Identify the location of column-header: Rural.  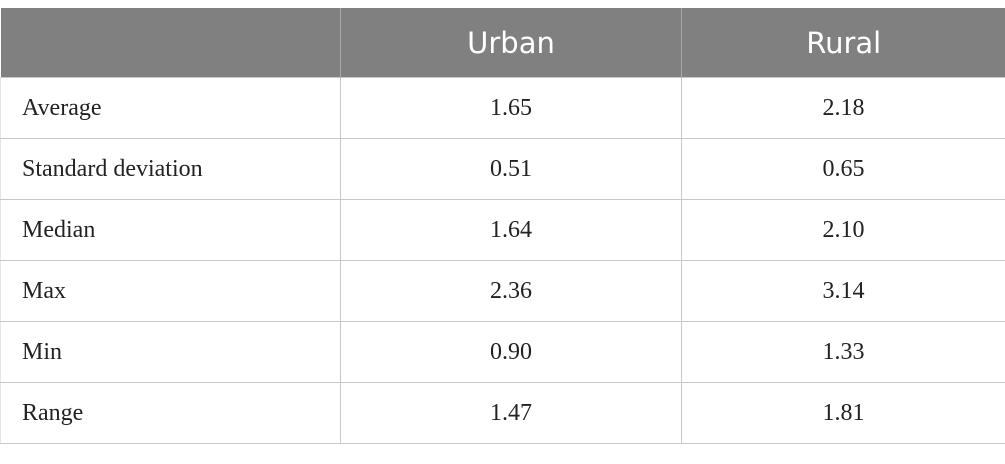
(843, 43).